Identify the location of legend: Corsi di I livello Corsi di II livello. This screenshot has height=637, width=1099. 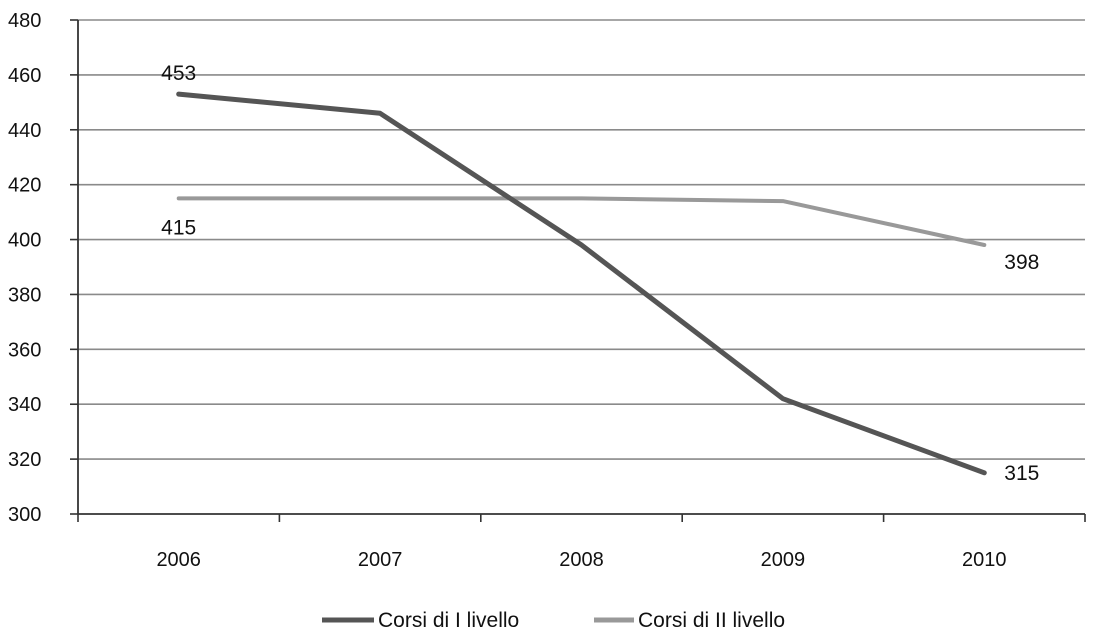
(553, 620).